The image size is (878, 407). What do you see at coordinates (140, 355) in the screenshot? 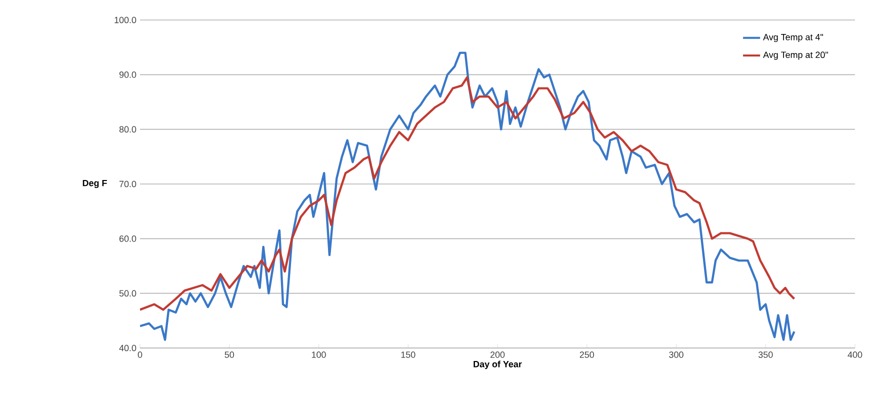
I see `x-tick-label: 0` at bounding box center [140, 355].